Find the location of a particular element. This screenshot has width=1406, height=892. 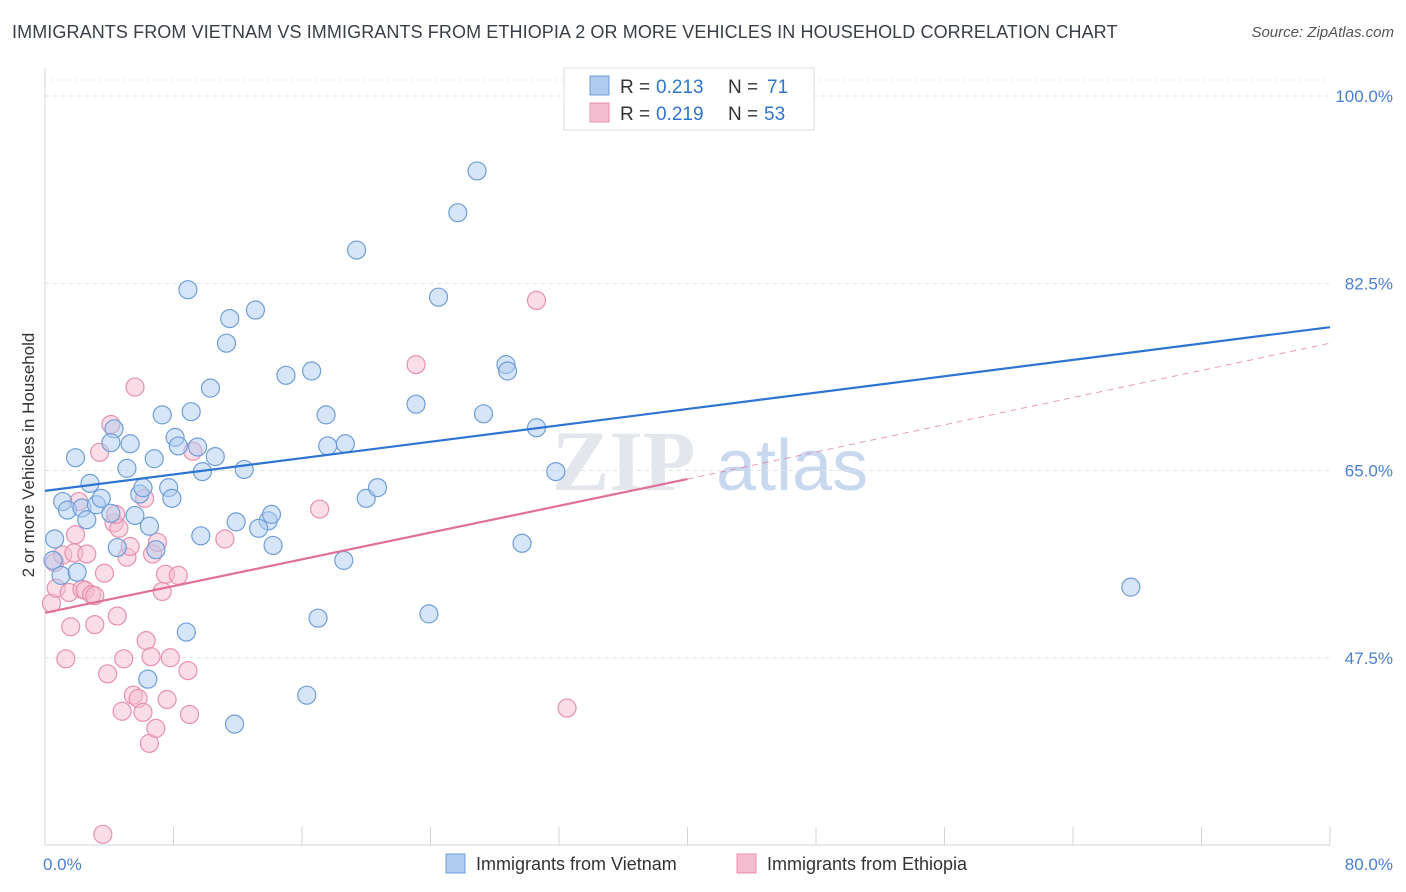

ethiopia-trend-extension is located at coordinates (1009, 411).